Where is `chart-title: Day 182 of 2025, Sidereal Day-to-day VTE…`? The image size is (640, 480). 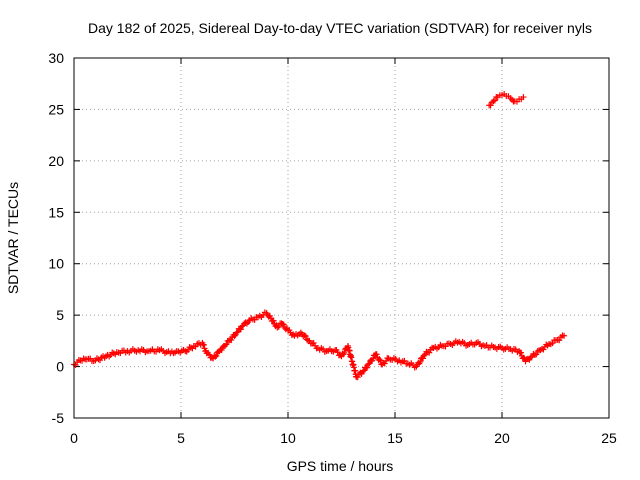 chart-title: Day 182 of 2025, Sidereal Day-to-day VTE… is located at coordinates (340, 28).